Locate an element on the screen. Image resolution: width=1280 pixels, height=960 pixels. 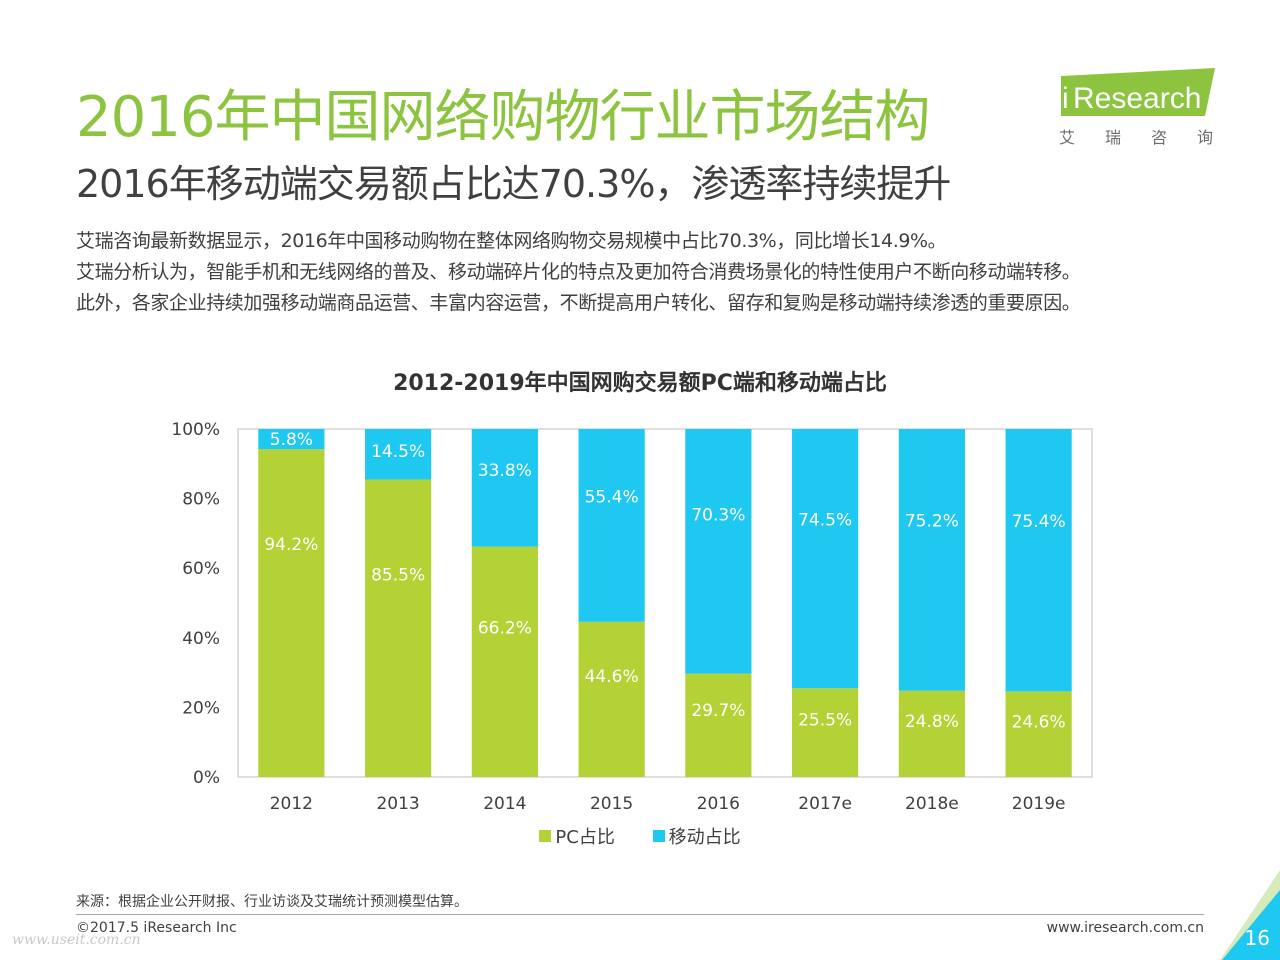
data-label-pc: 66.2% is located at coordinates (505, 628).